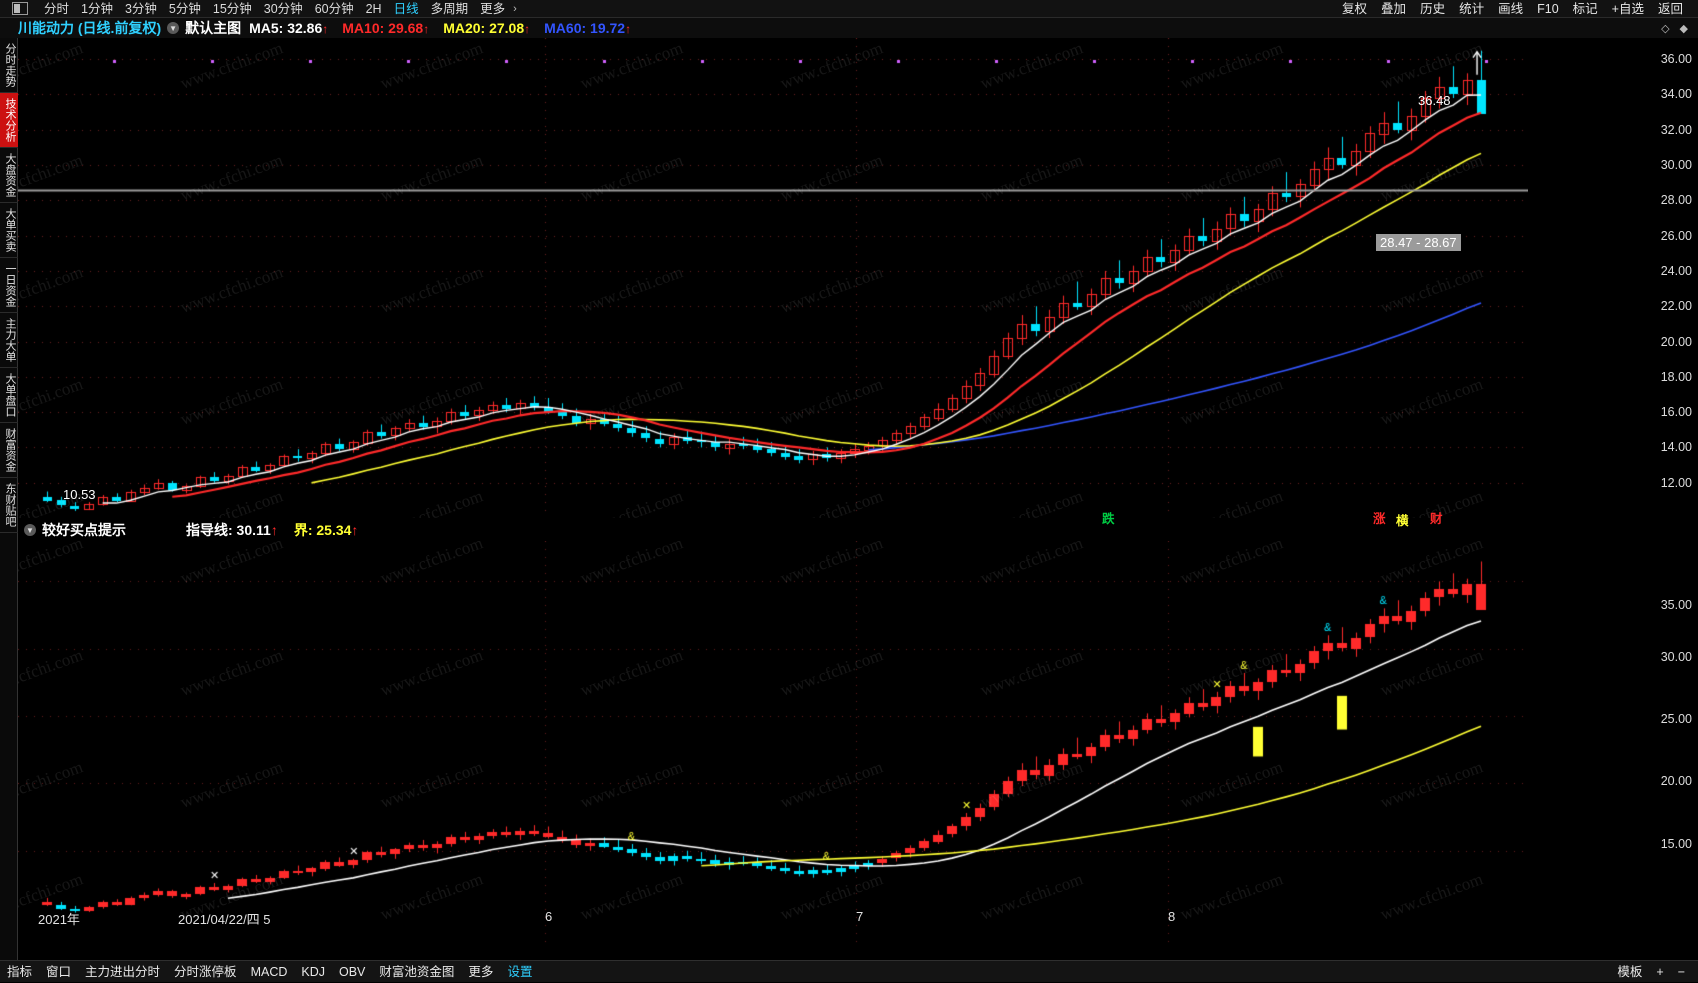  Describe the element at coordinates (9, 120) in the screenshot. I see `sidebar-item-1: 技术分析` at that location.